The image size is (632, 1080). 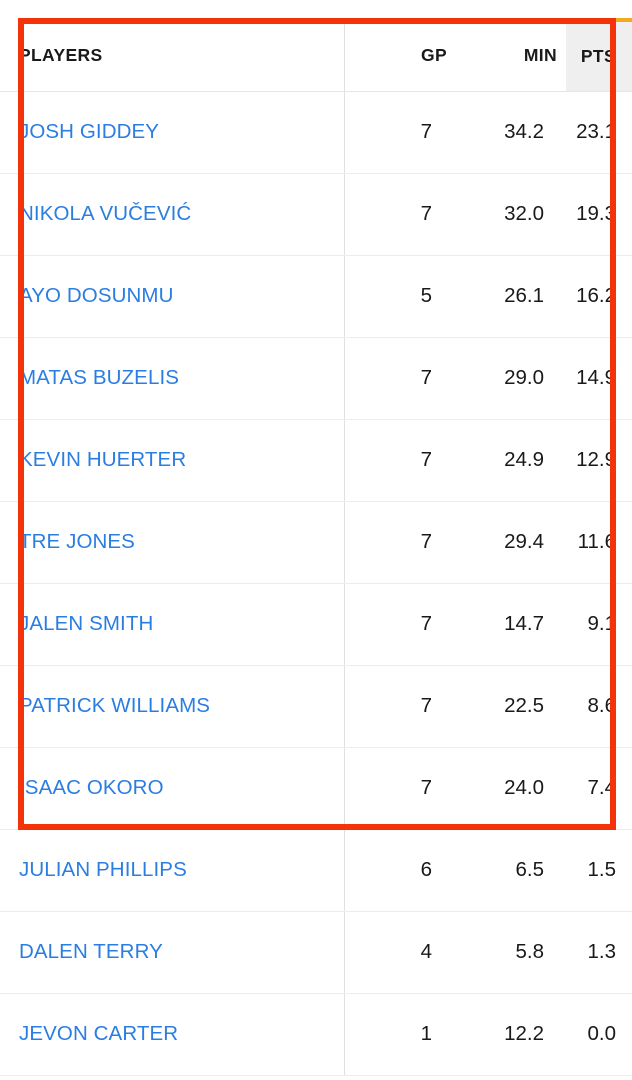 What do you see at coordinates (510, 378) in the screenshot?
I see `min-value-cell: 29.0` at bounding box center [510, 378].